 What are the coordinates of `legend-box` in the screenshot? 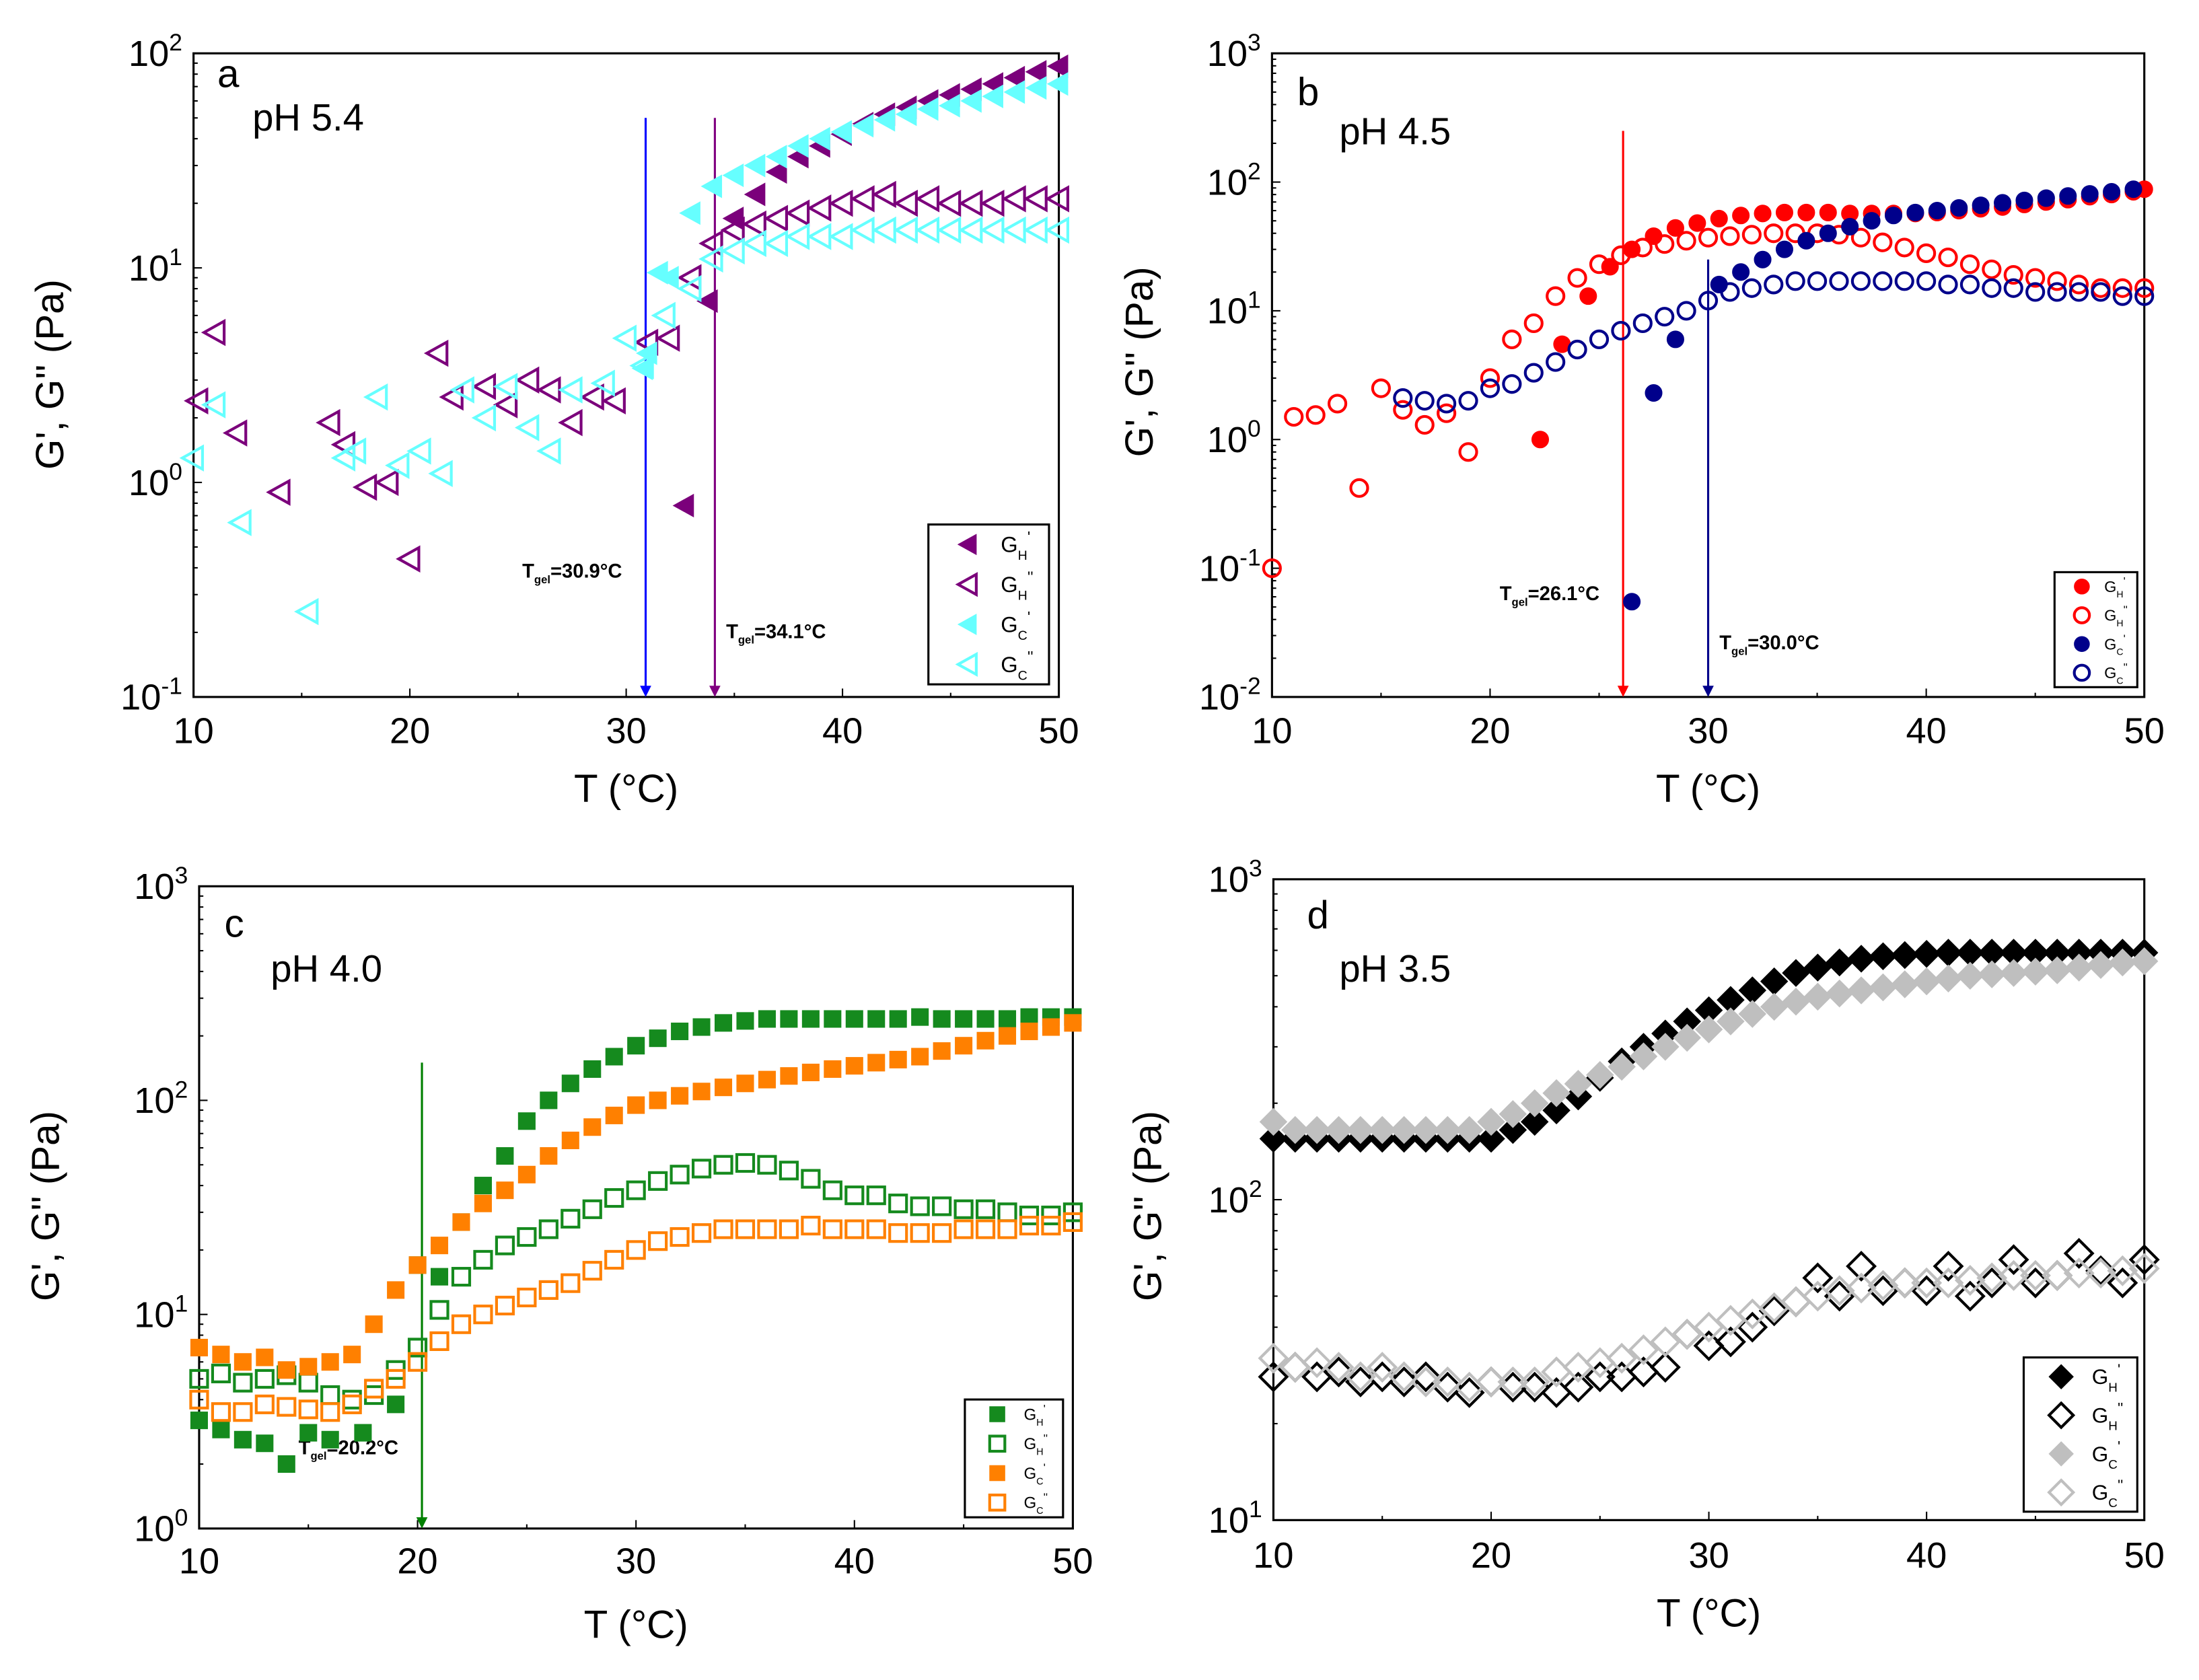 It's located at (988, 604).